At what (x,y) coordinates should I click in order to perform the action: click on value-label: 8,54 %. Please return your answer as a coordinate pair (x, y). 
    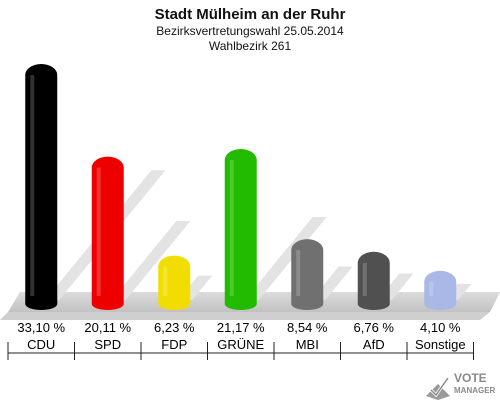
    Looking at the image, I should click on (307, 327).